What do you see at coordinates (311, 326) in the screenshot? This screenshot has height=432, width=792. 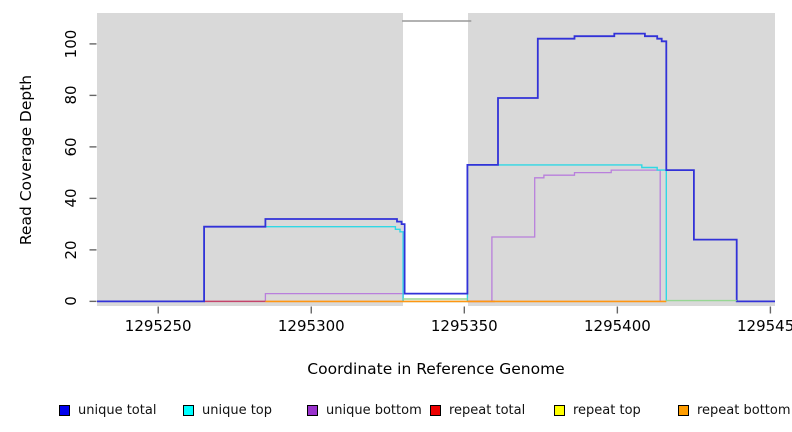 I see `x-tick-label: 1295300` at bounding box center [311, 326].